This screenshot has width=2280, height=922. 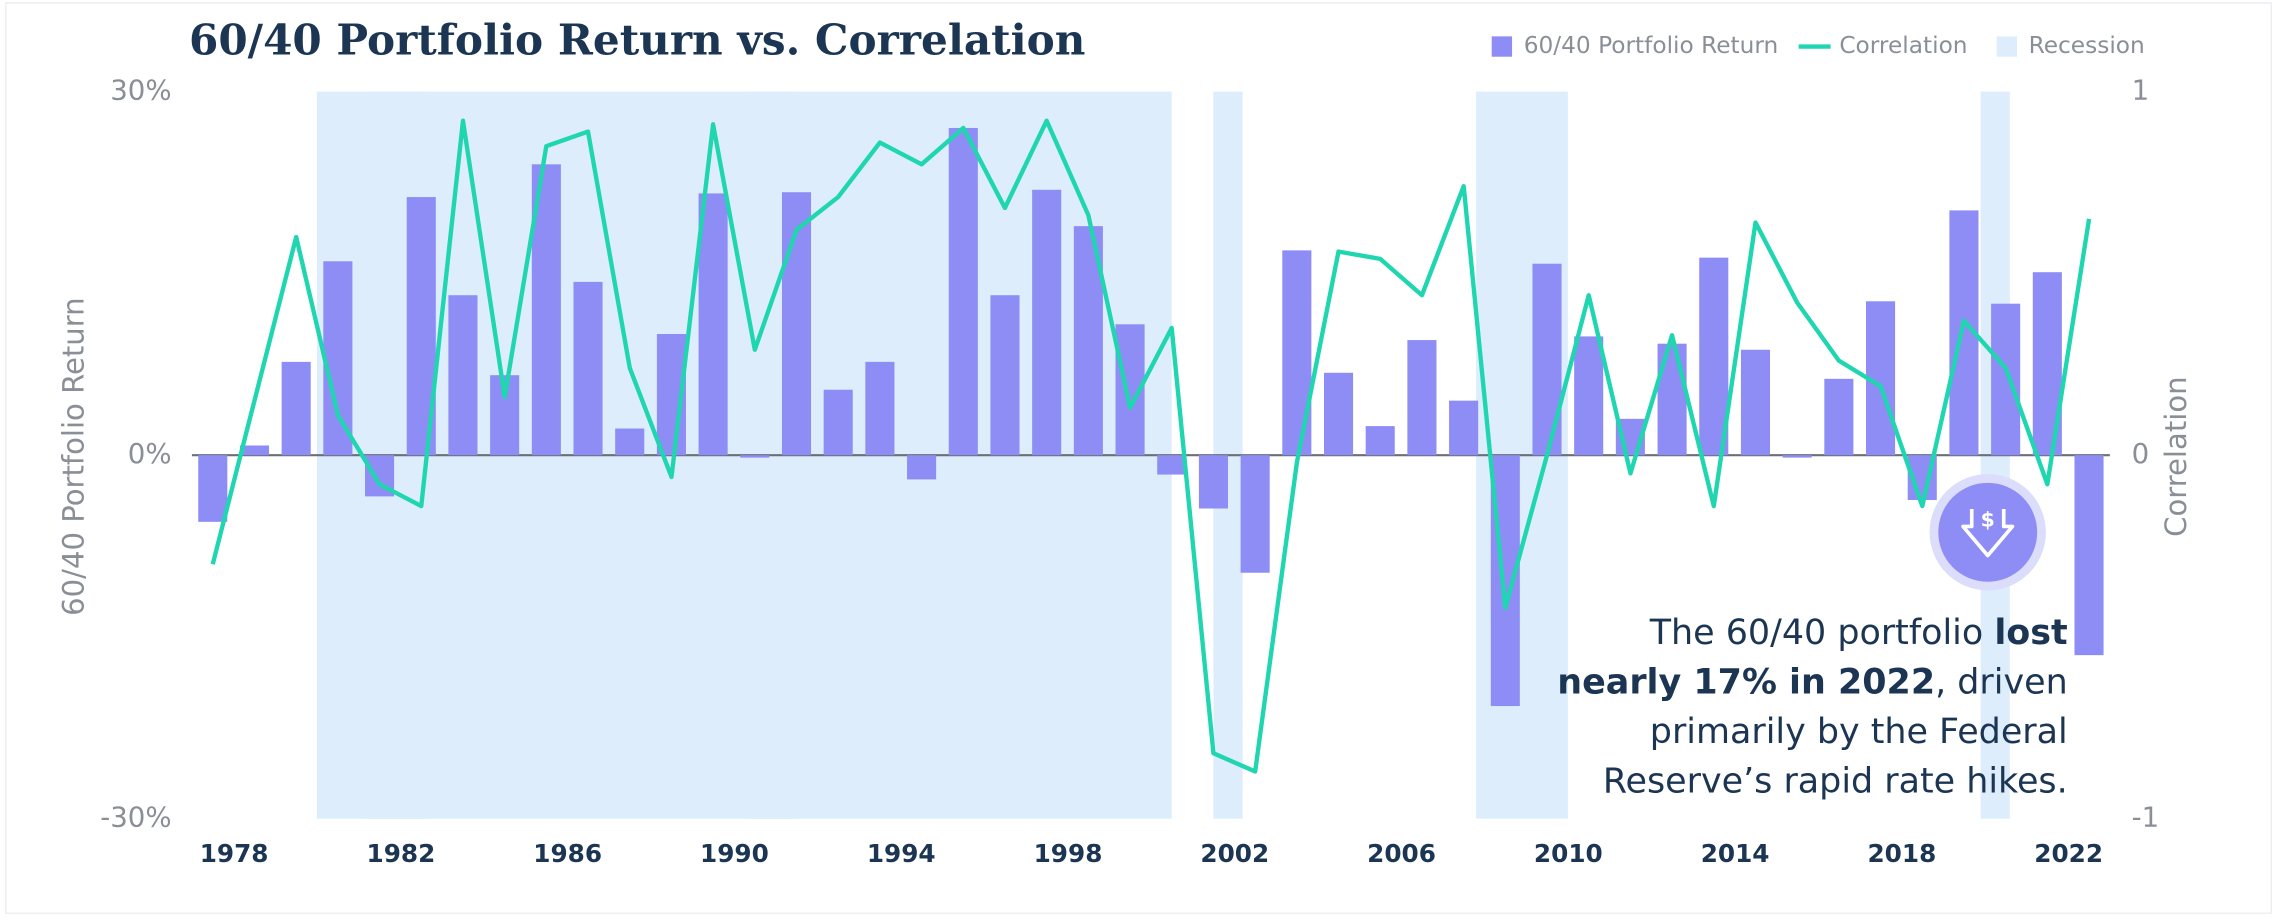 I want to click on y2-tick-label: 0, so click(x=2141, y=453).